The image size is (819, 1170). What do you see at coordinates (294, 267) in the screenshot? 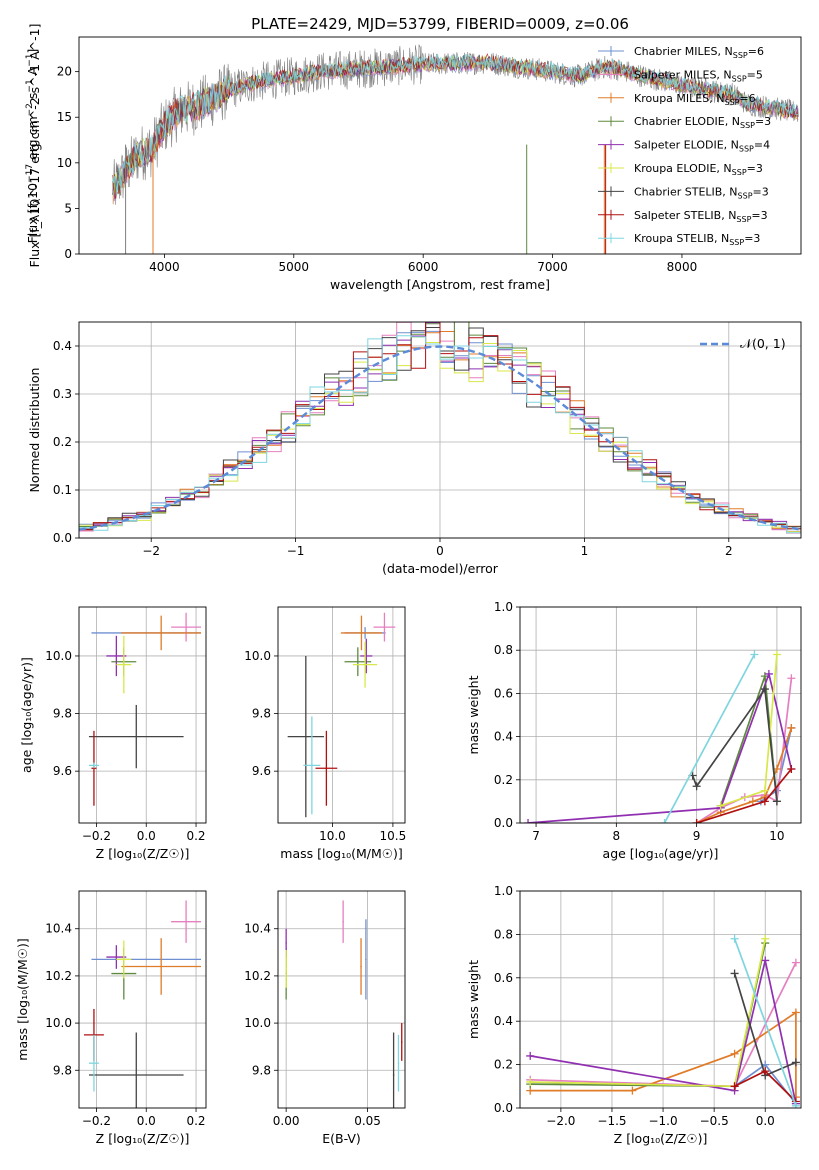
I see `x-tick-label: 5000` at bounding box center [294, 267].